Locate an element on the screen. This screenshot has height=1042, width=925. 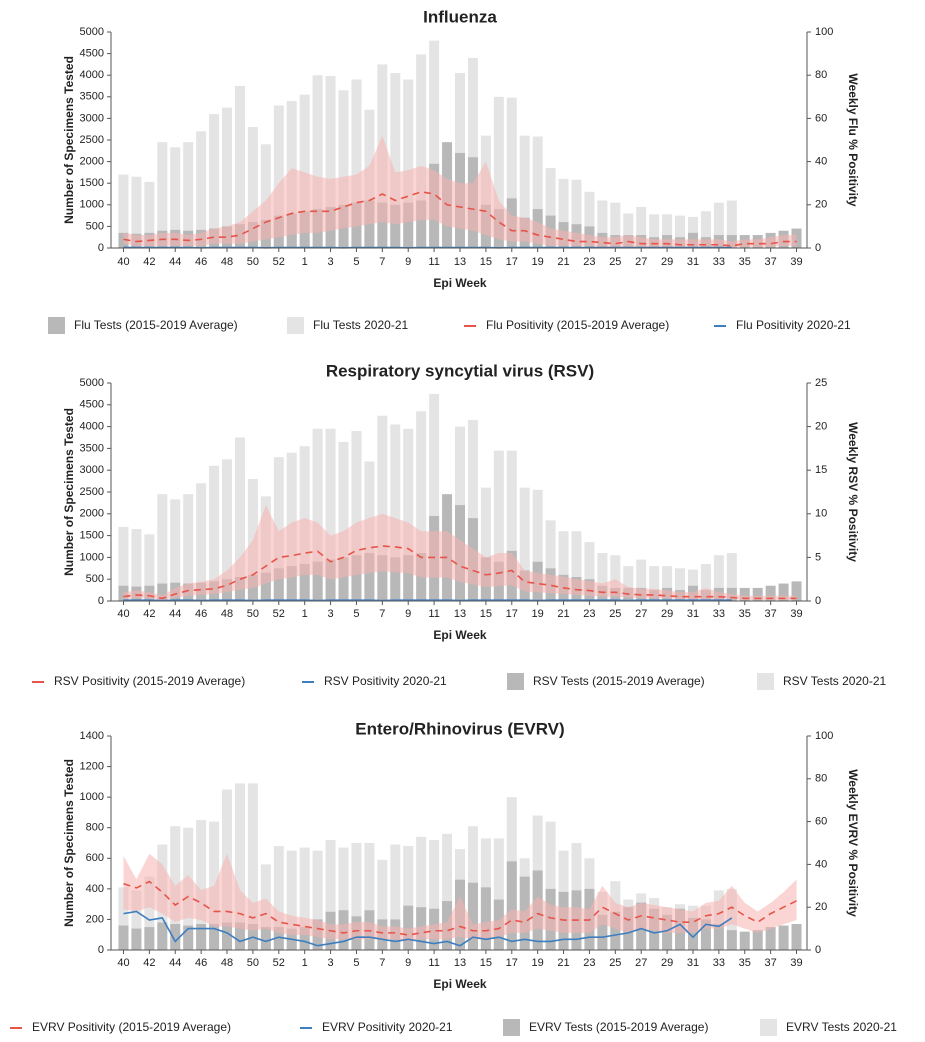
x-tick-label: 11 is located at coordinates (433, 614).